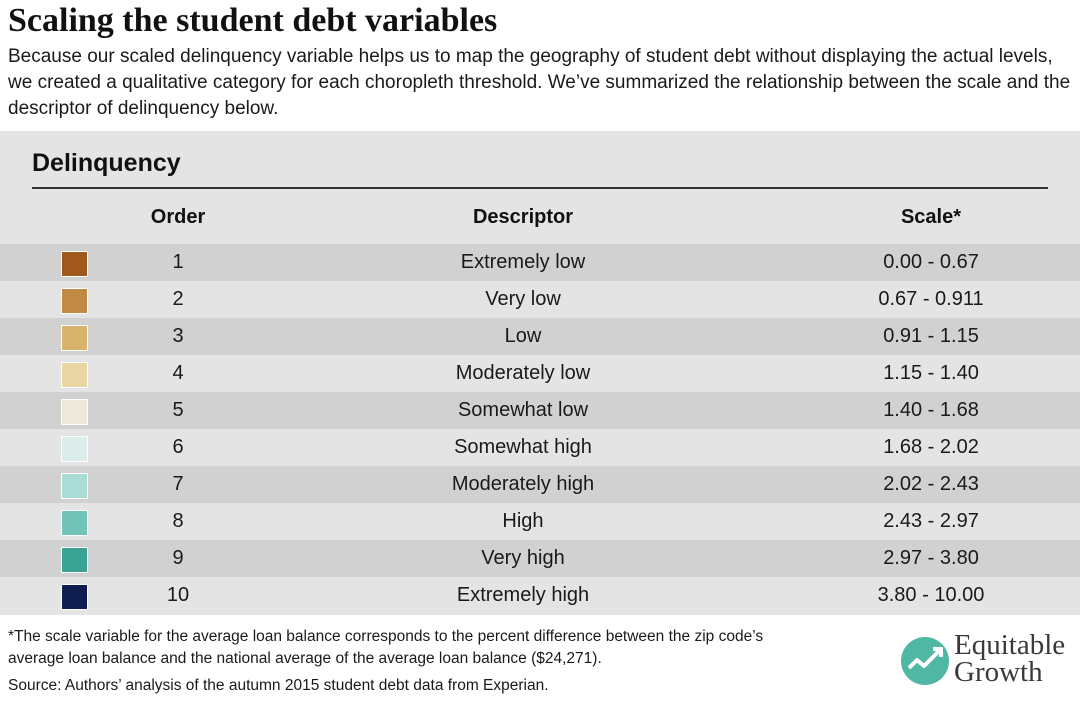  I want to click on descriptor-cell: High, so click(523, 521).